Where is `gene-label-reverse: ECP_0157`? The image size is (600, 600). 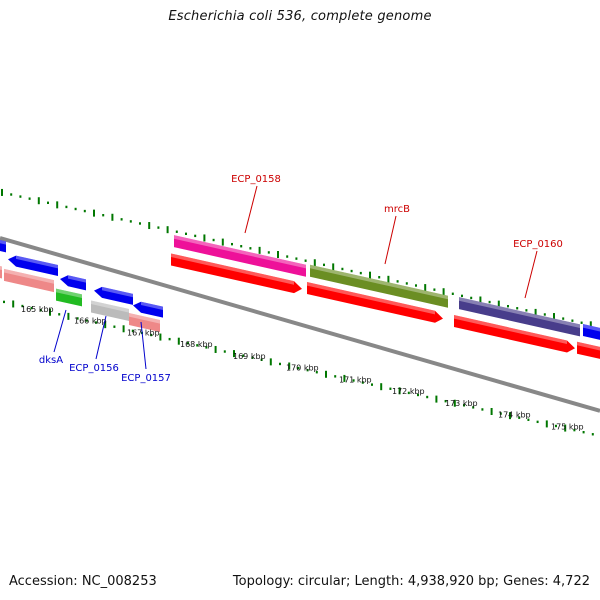
gene-label-reverse: ECP_0157 is located at coordinates (146, 378).